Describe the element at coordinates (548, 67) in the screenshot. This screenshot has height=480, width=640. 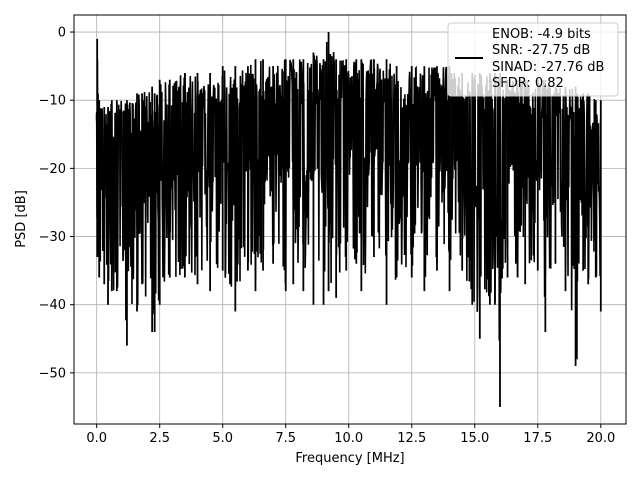
I see `legend-line-sinad: SINAD: -27.76 dB` at that location.